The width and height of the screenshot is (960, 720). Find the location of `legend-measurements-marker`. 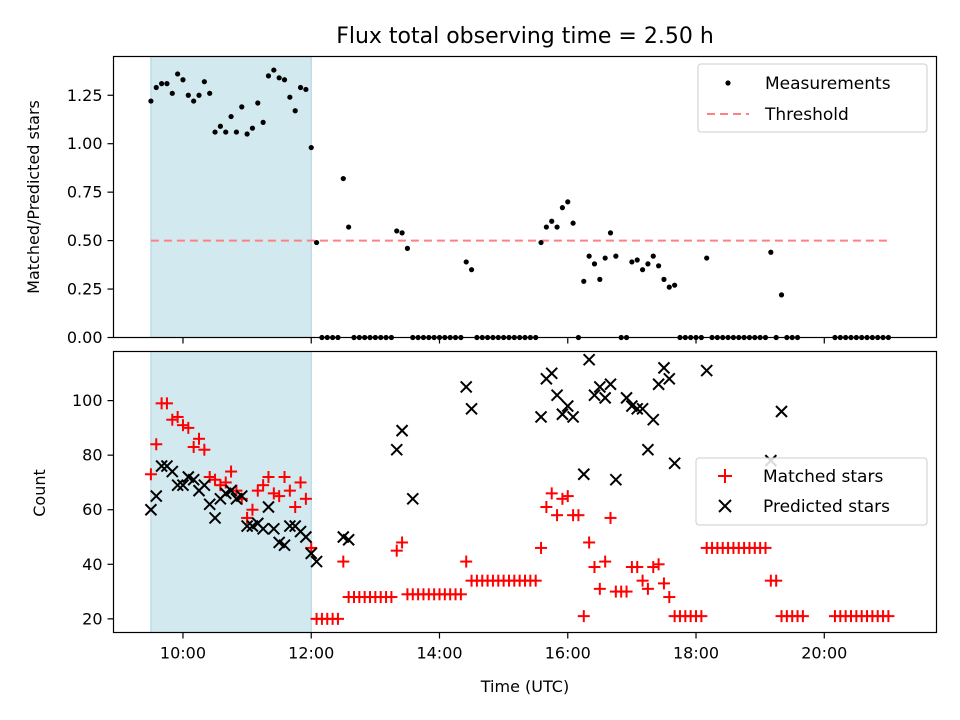

legend-measurements-marker is located at coordinates (728, 83).